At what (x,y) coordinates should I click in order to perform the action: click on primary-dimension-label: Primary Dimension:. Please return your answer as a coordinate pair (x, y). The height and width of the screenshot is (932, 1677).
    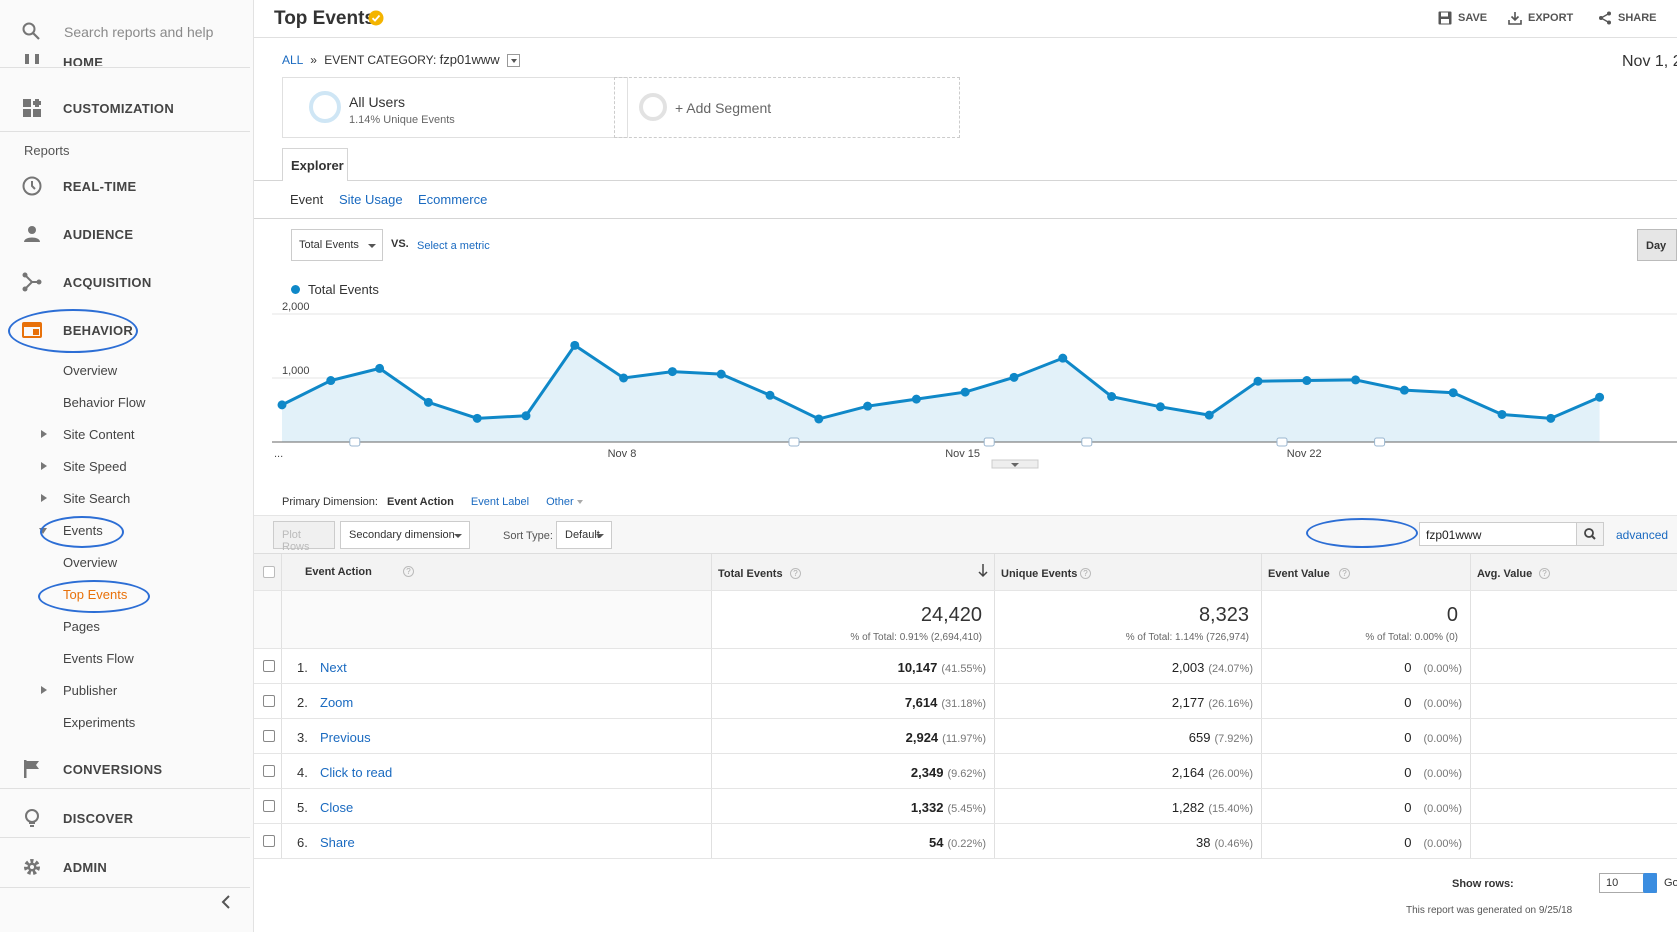
    Looking at the image, I should click on (330, 502).